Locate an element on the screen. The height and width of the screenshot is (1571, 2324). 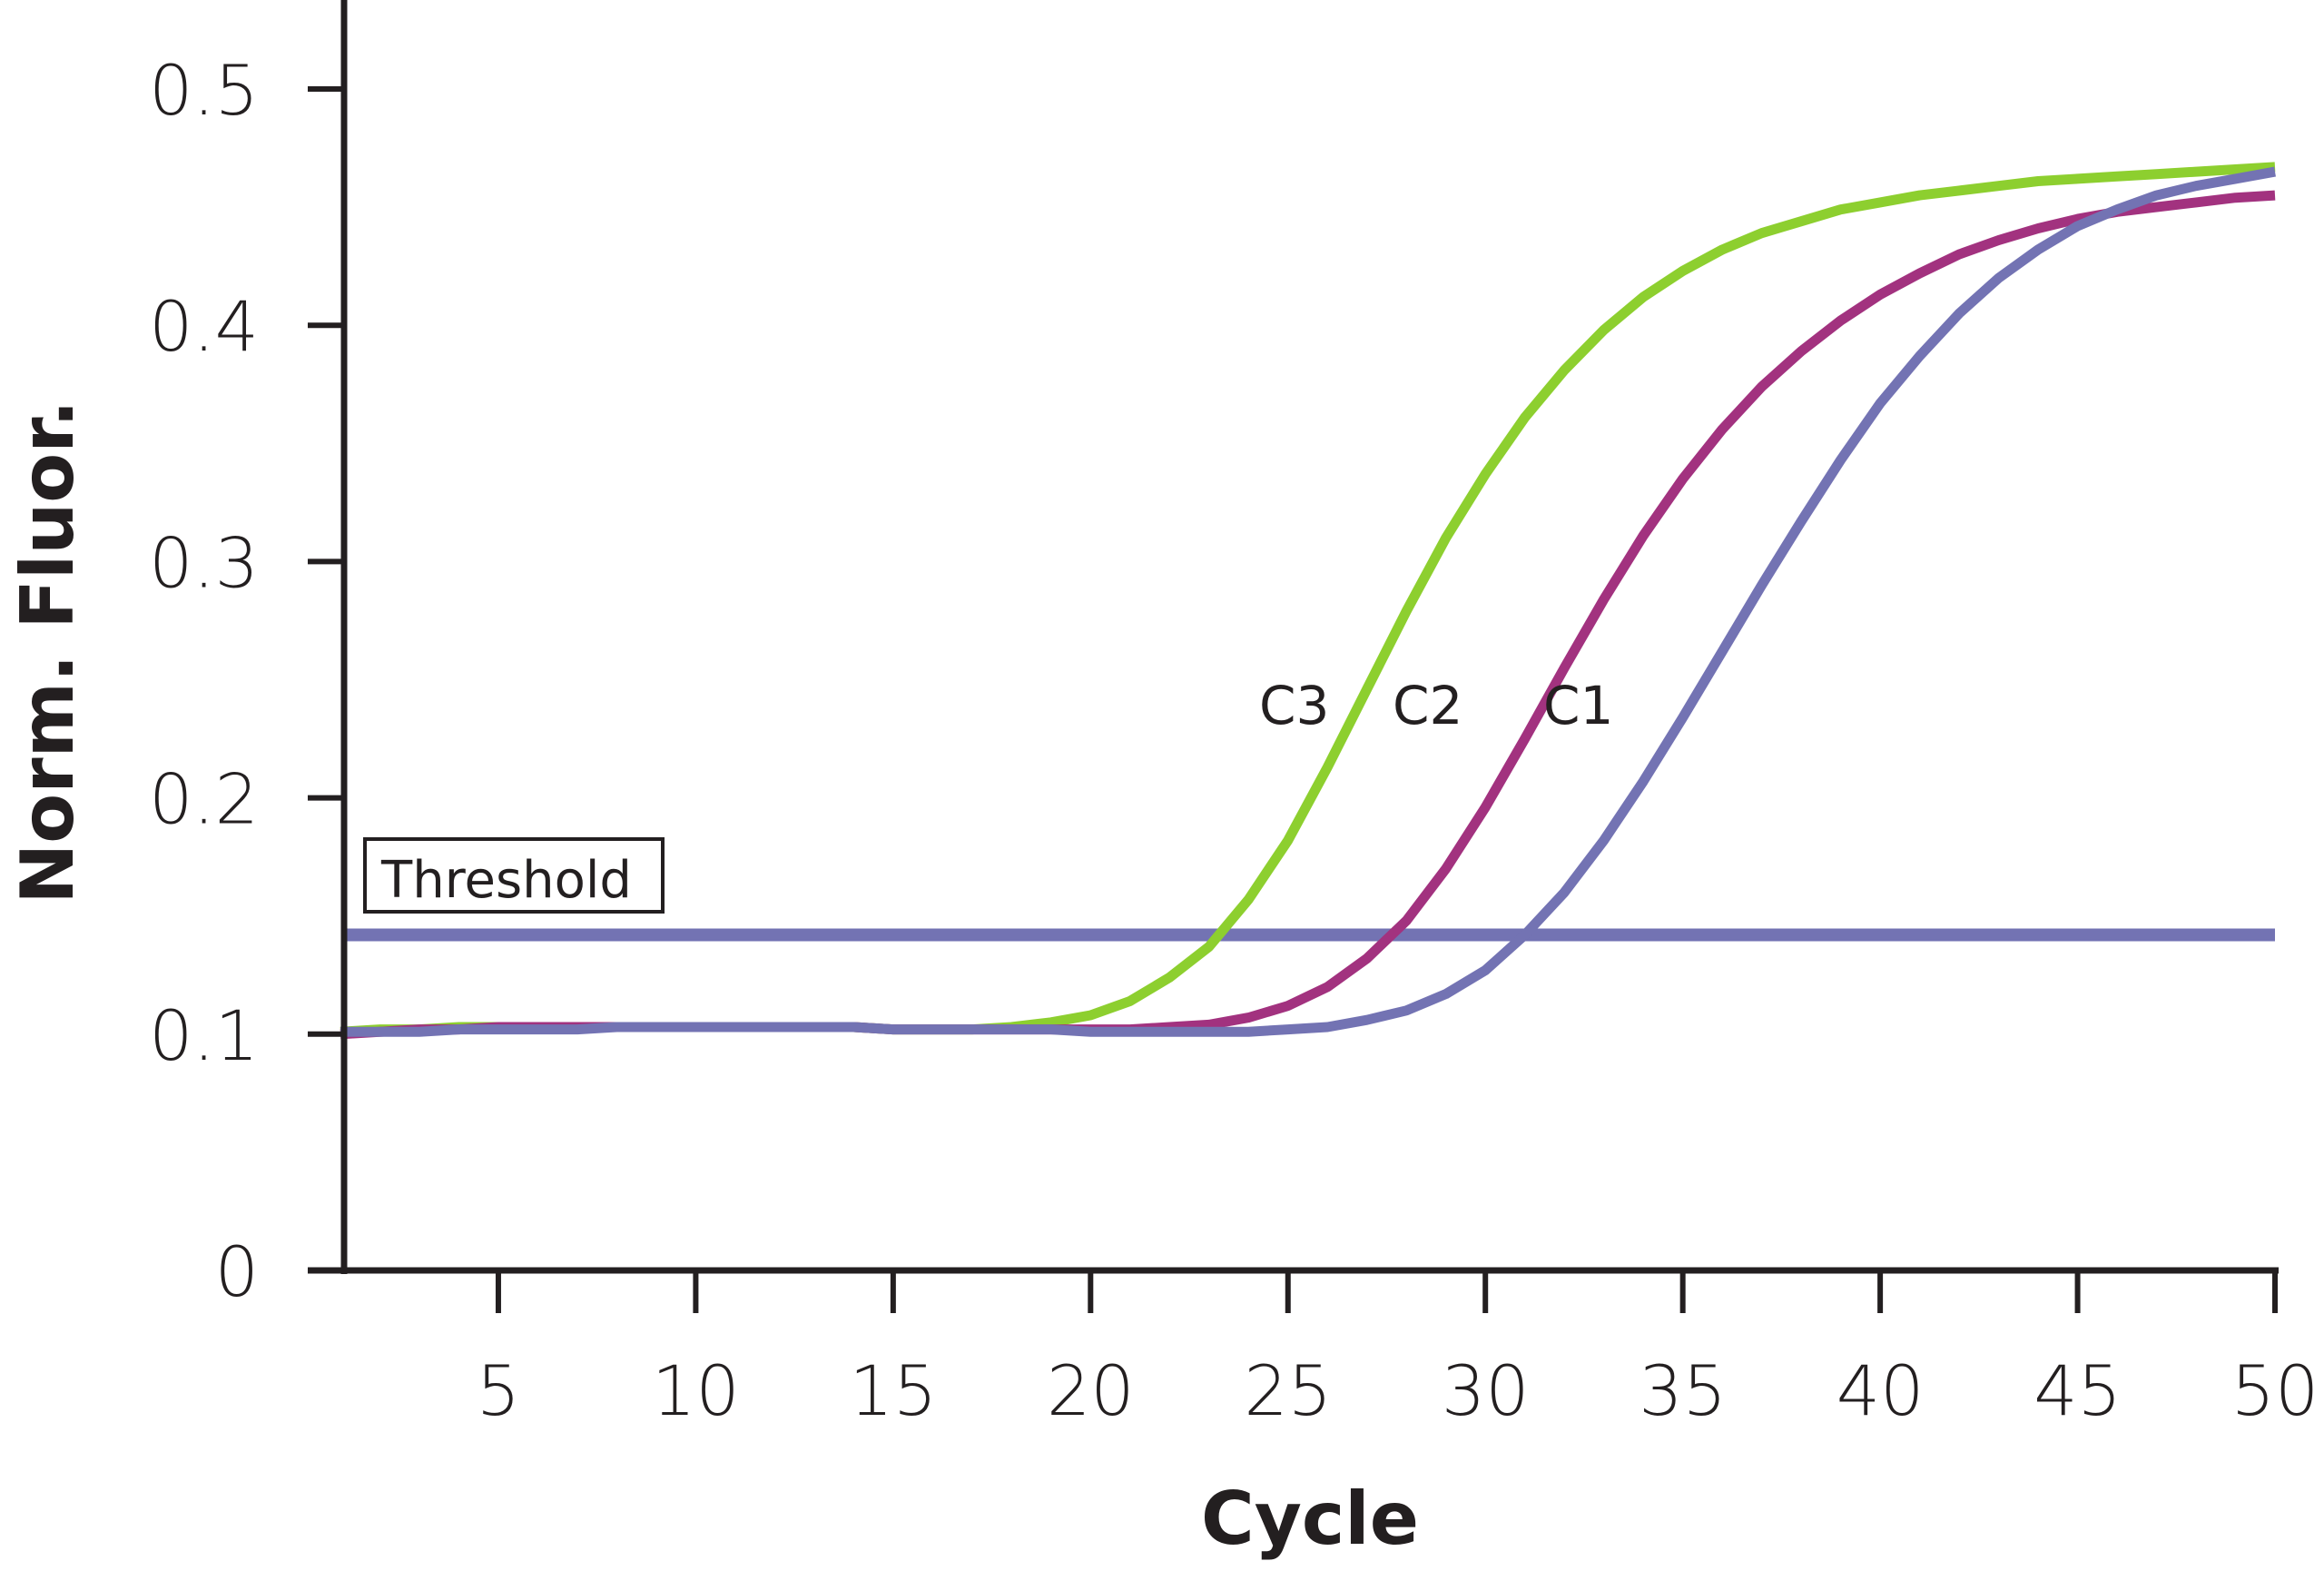
curve-label-c3: C3 is located at coordinates (1294, 705).